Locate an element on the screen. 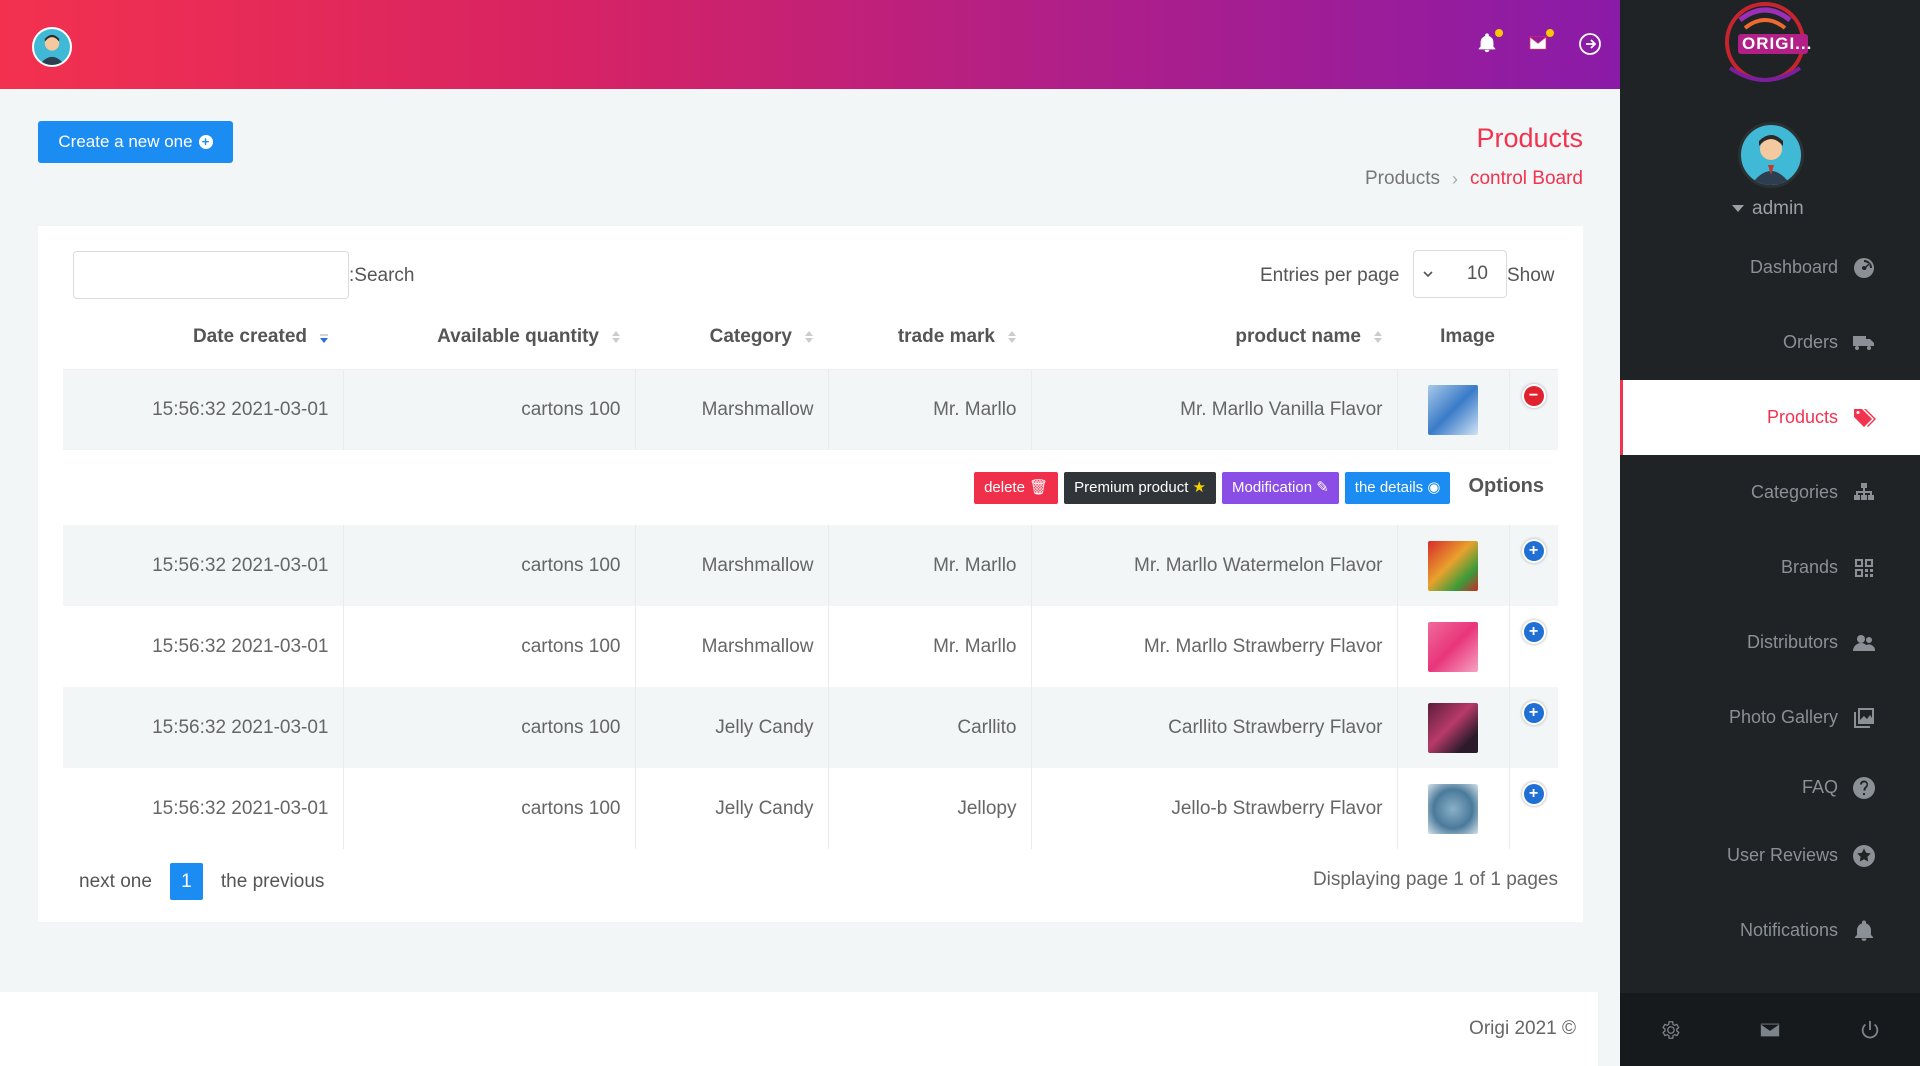  column-header-product-name: product name is located at coordinates (1214, 338).